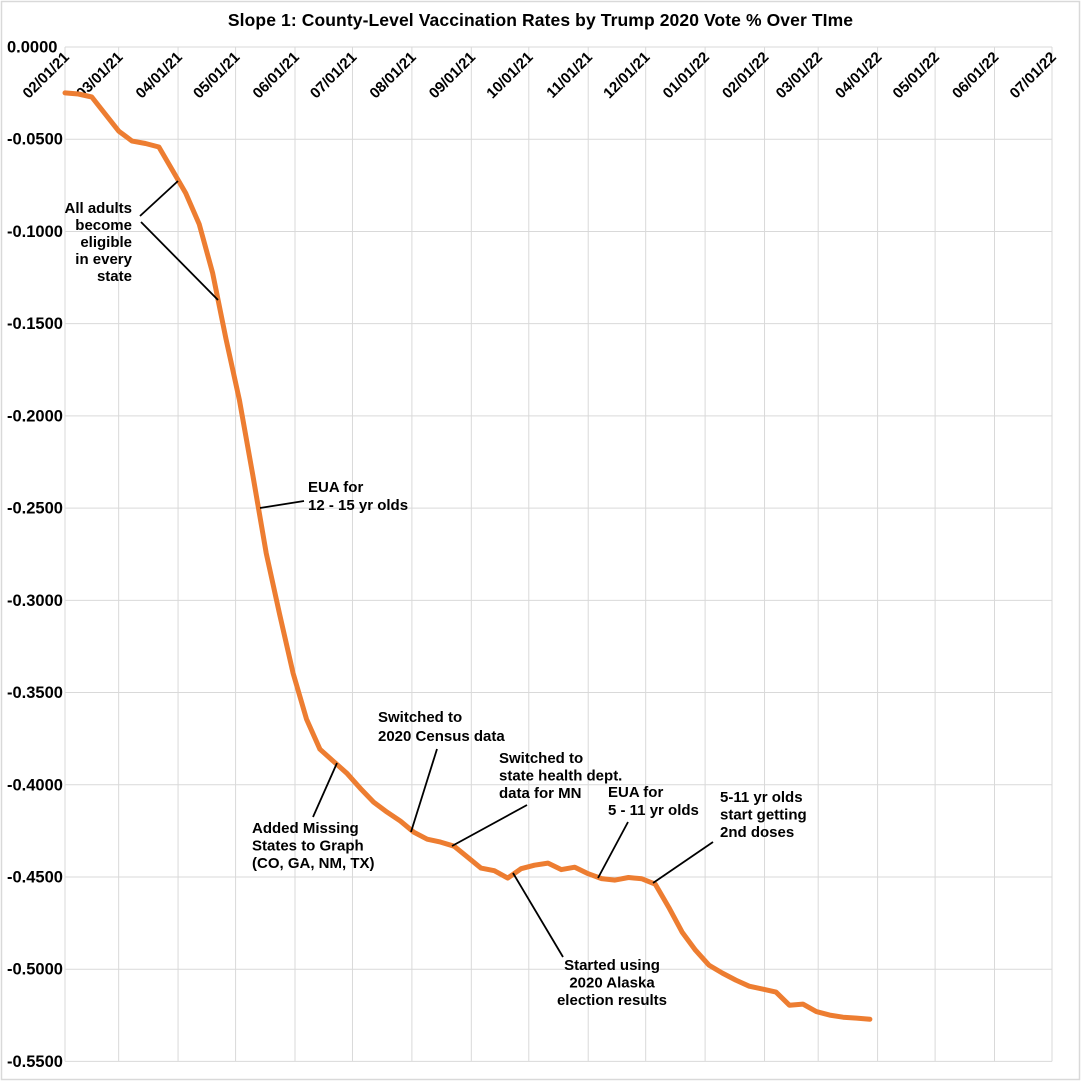 The width and height of the screenshot is (1081, 1081). Describe the element at coordinates (612, 1000) in the screenshot. I see `annotation-text: election results` at that location.